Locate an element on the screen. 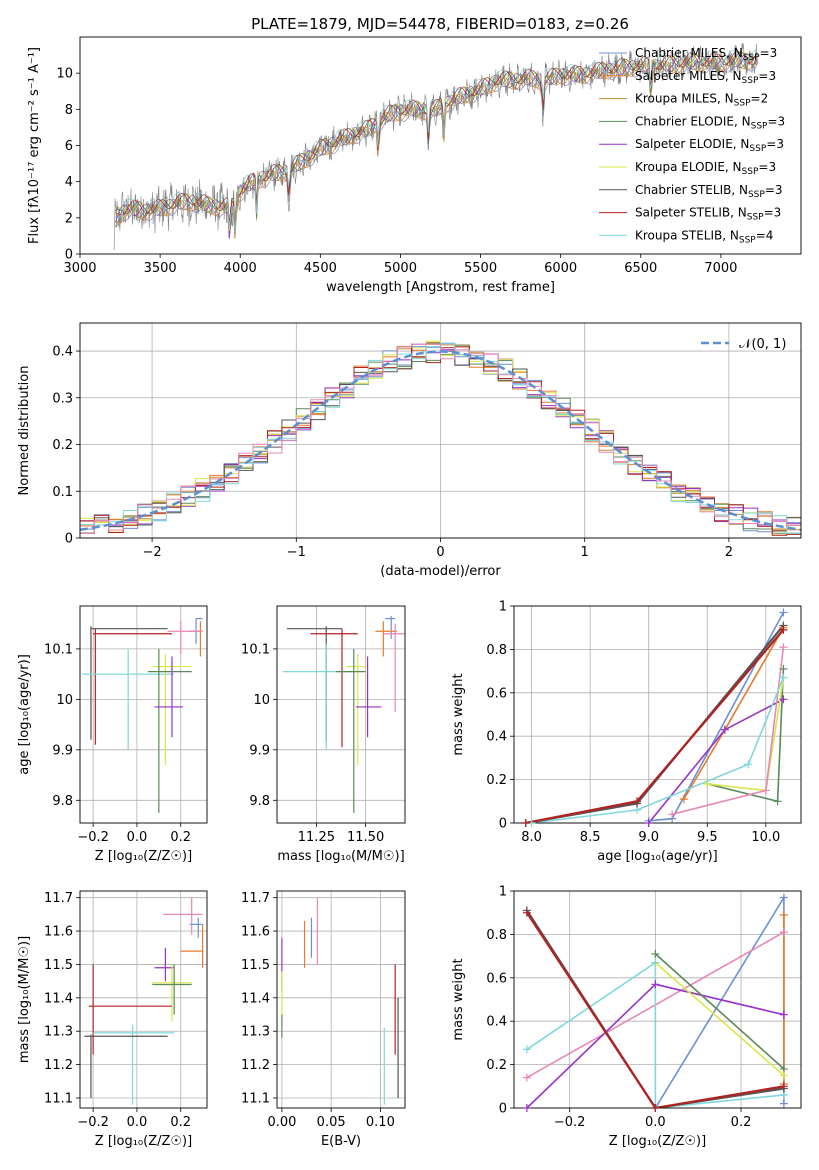  x-tick-label: −1 is located at coordinates (296, 552).